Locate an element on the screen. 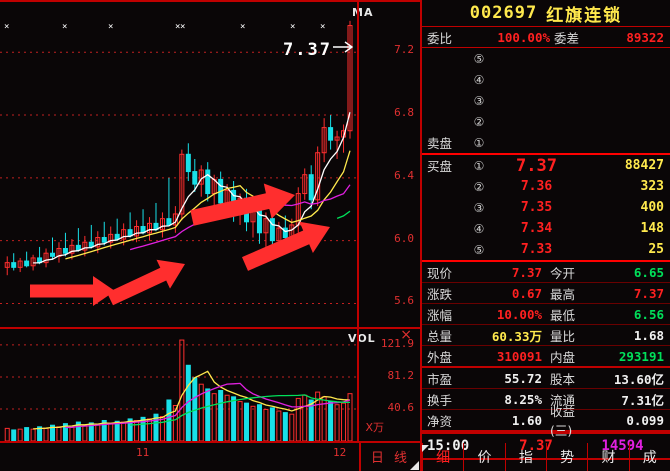 The image size is (670, 471). stat-value-left: 55.72 is located at coordinates (523, 378).